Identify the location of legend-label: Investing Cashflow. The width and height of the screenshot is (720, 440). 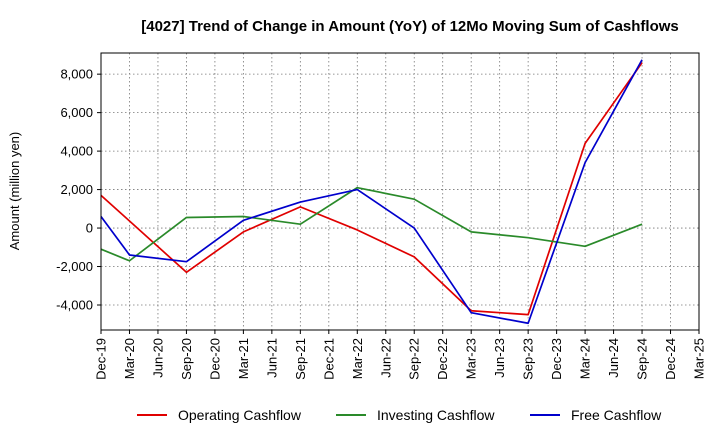
(436, 415).